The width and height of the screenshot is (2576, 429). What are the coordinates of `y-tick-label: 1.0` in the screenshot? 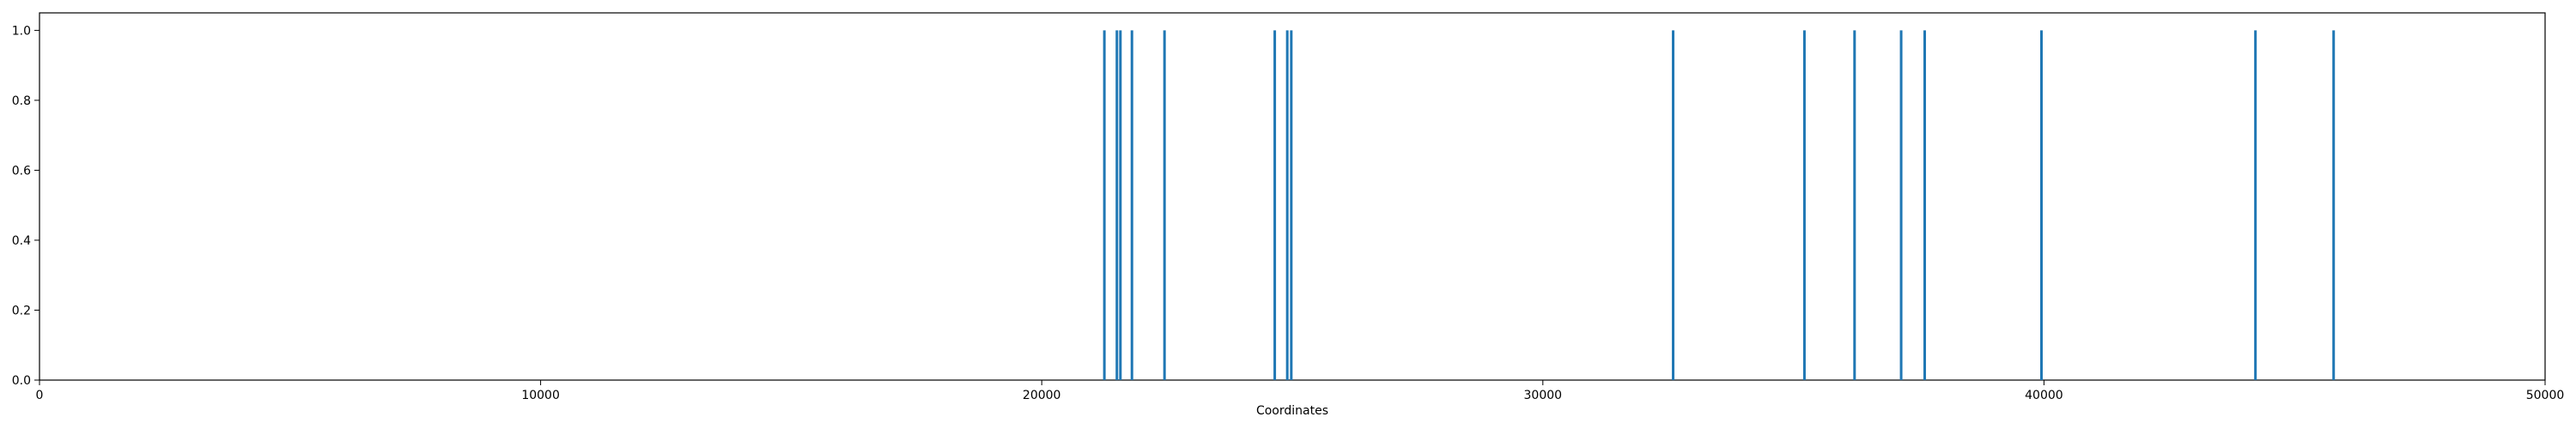 It's located at (21, 31).